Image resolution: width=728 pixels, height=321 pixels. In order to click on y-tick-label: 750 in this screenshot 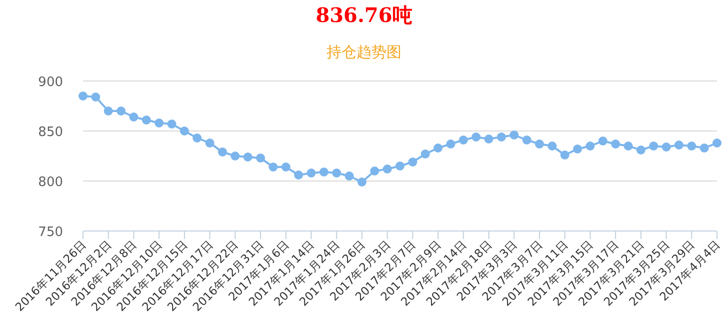, I will do `click(50, 232)`.